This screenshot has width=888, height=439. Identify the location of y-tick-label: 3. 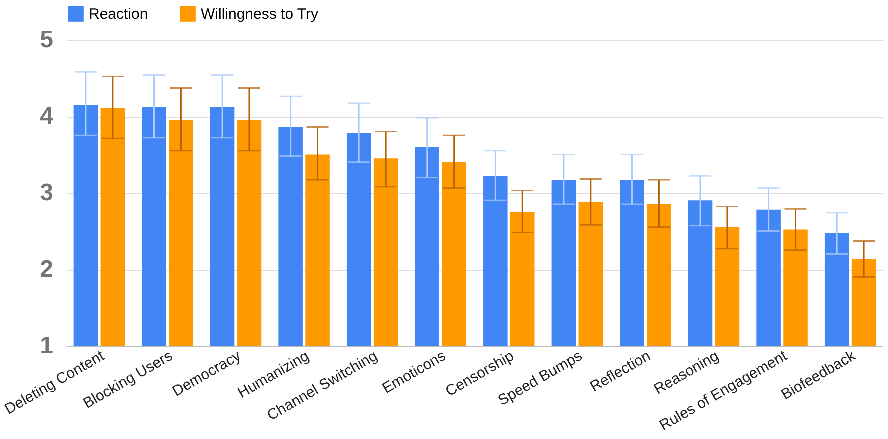
(47, 193).